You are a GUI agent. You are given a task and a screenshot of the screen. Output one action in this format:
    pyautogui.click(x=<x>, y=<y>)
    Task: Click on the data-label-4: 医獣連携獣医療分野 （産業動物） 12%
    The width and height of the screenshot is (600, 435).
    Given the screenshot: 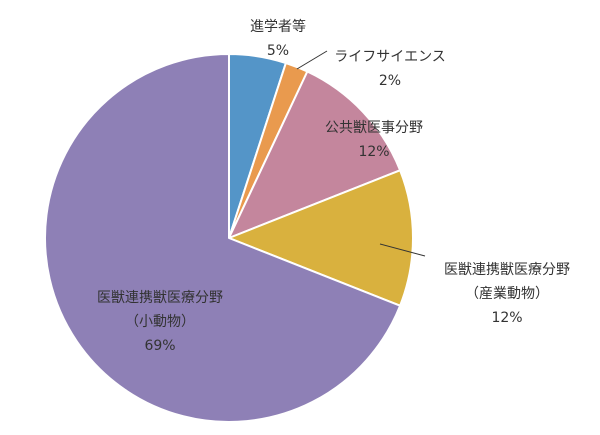 What is the action you would take?
    pyautogui.click(x=507, y=293)
    